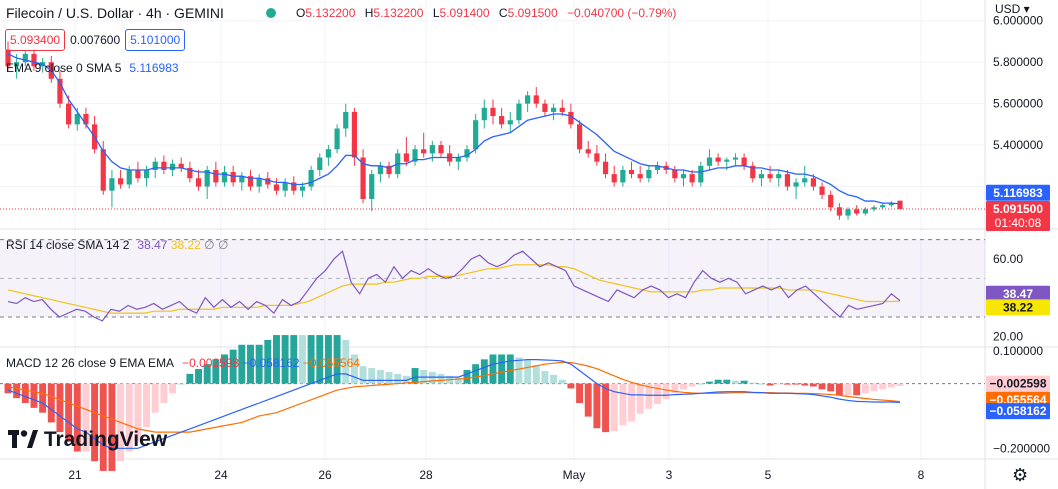 The image size is (1058, 489). I want to click on market-status-dot, so click(271, 13).